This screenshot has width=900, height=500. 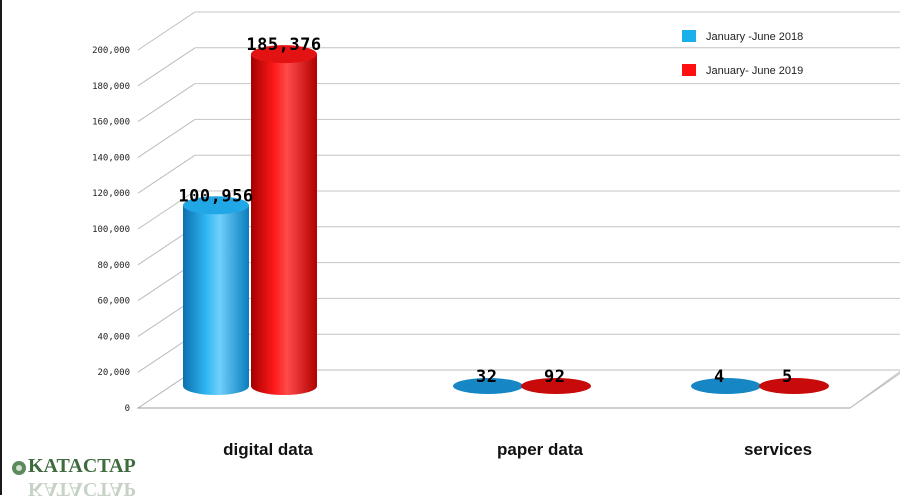 What do you see at coordinates (111, 51) in the screenshot?
I see `y-tick-label: 200,000` at bounding box center [111, 51].